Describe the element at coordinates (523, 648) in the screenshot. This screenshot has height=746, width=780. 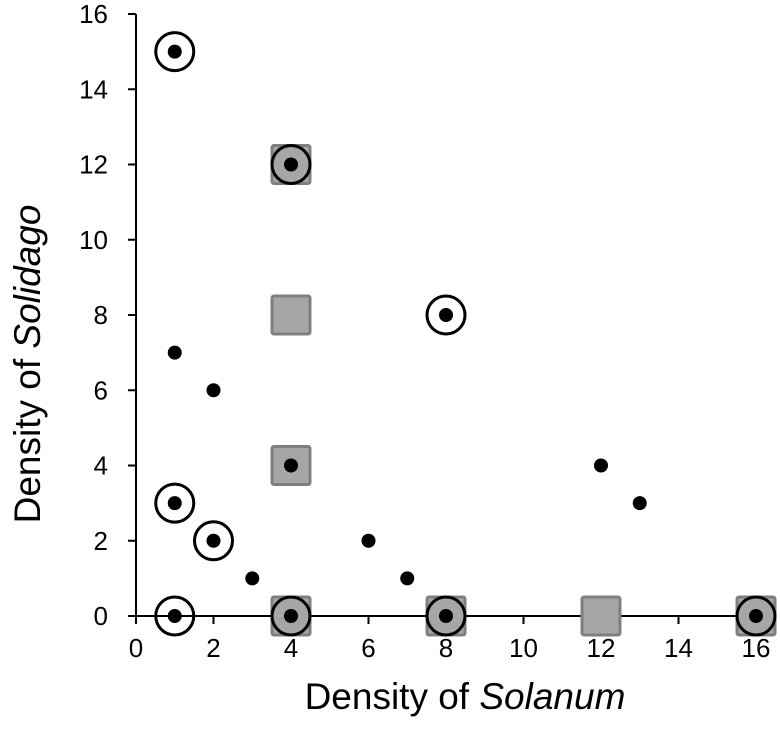
I see `x-tick-label: 10` at that location.